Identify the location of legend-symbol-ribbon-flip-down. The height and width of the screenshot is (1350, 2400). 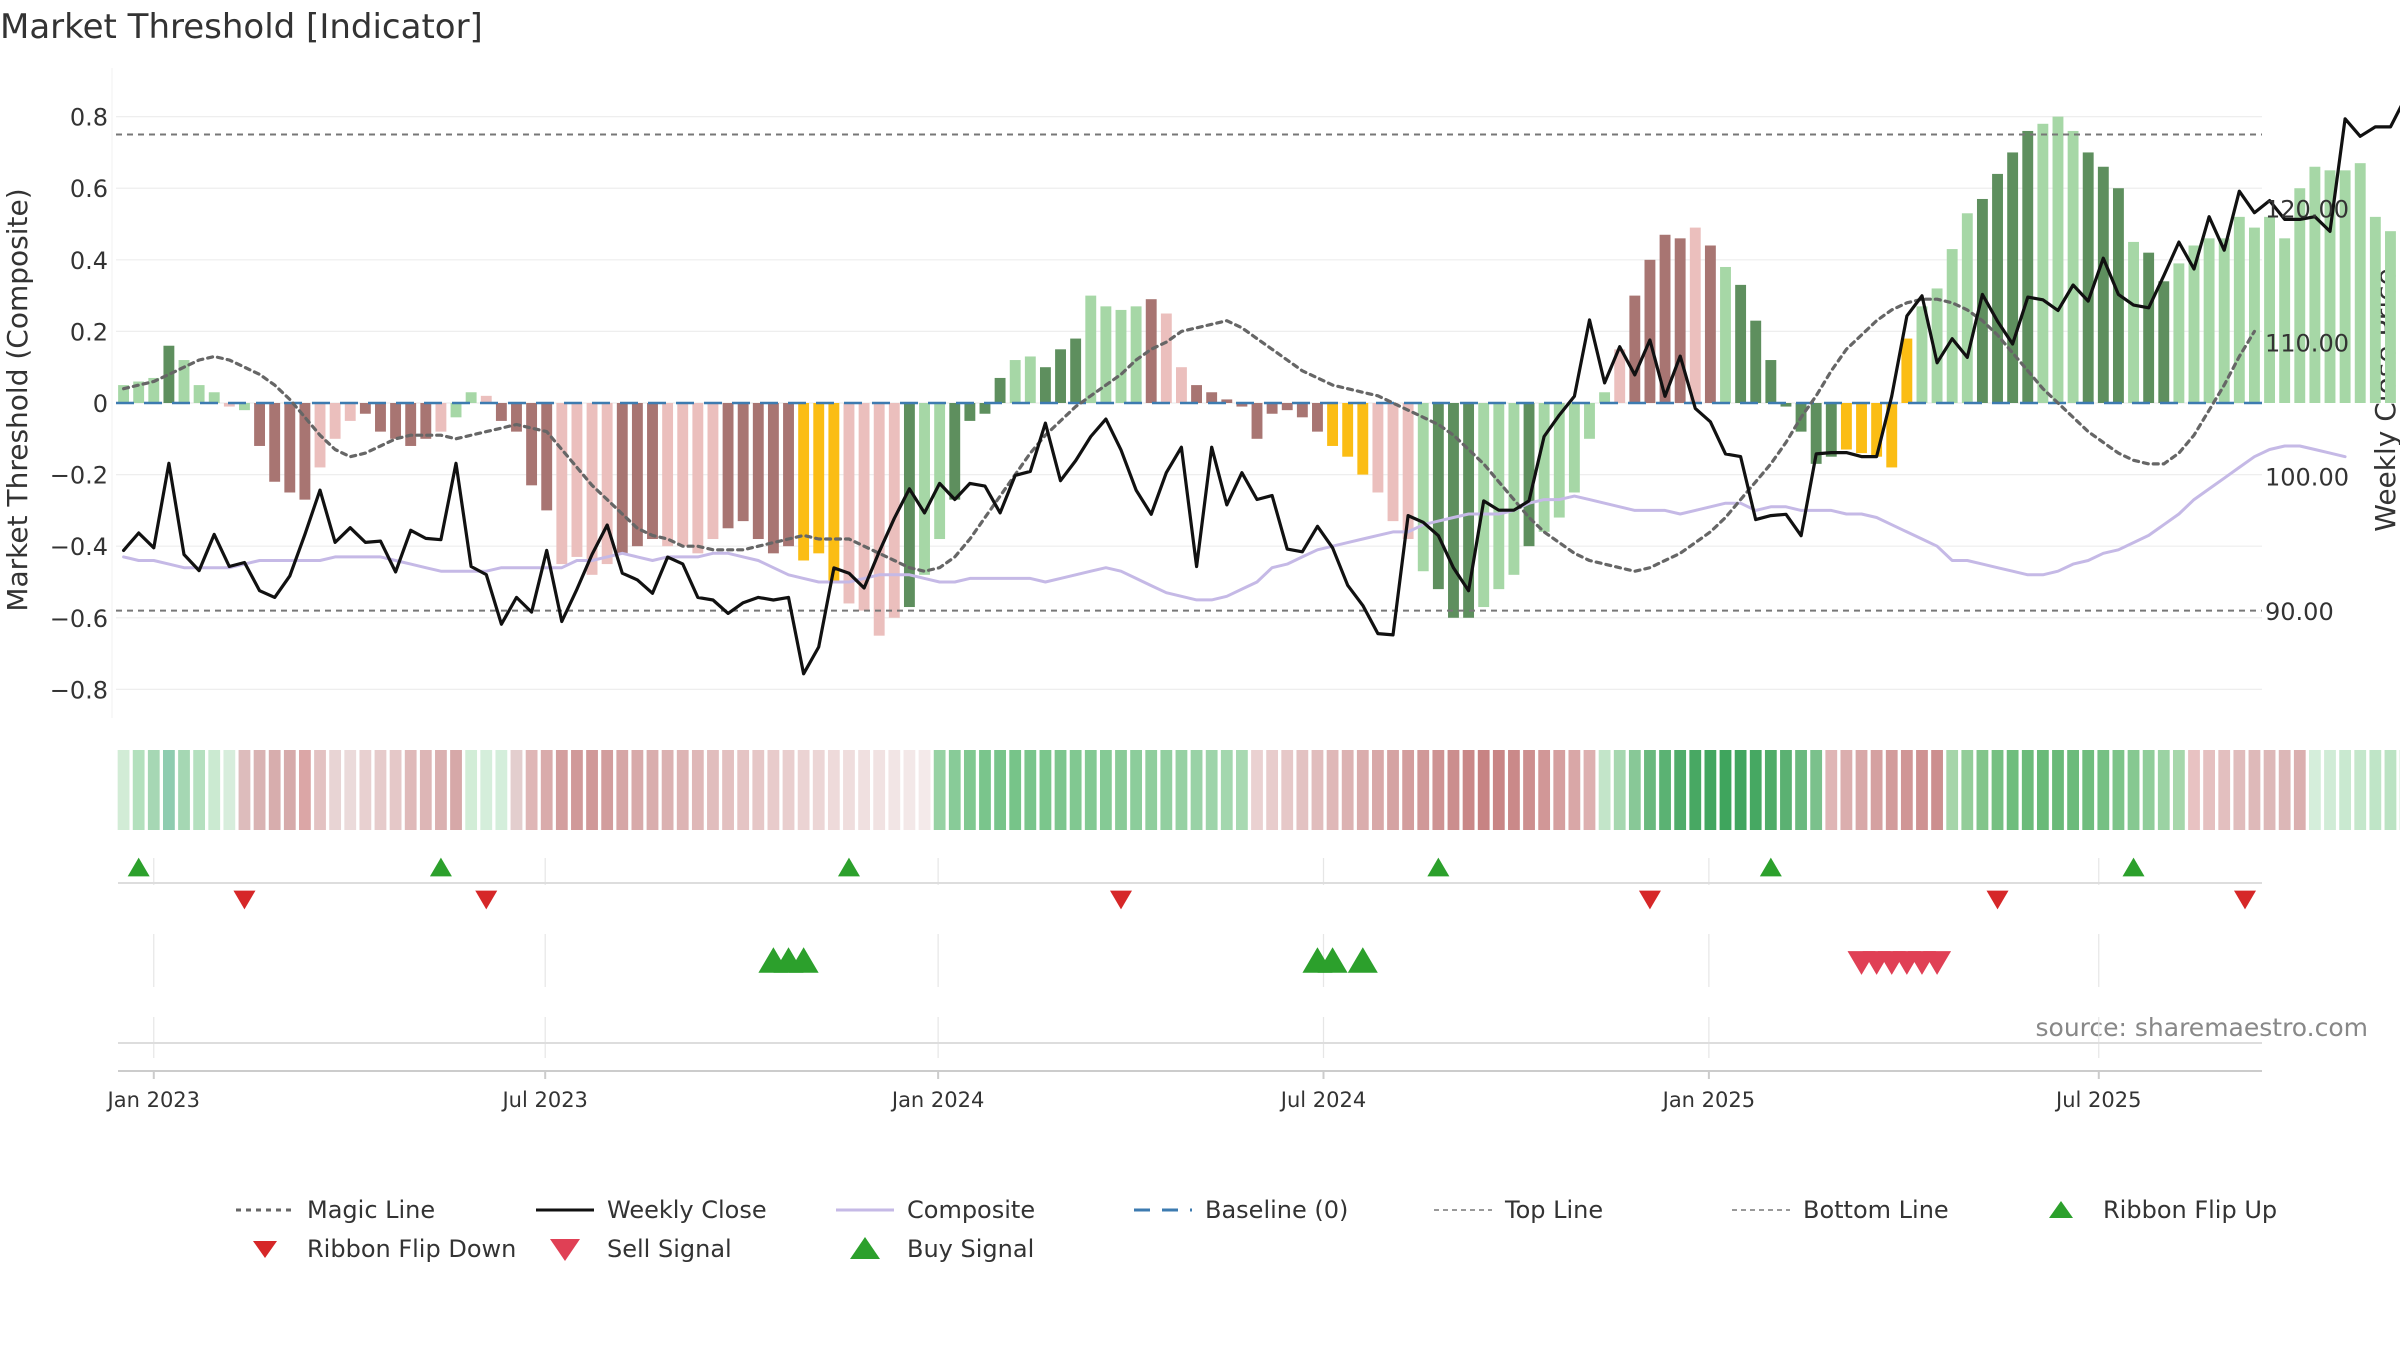
(265, 1249).